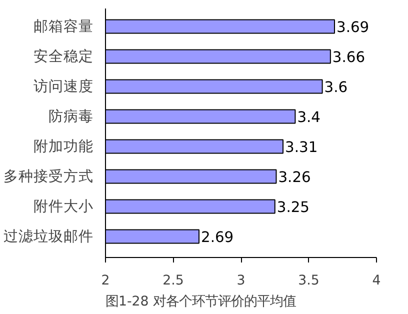 This screenshot has width=408, height=314. I want to click on x-tick-label: 3.5, so click(309, 281).